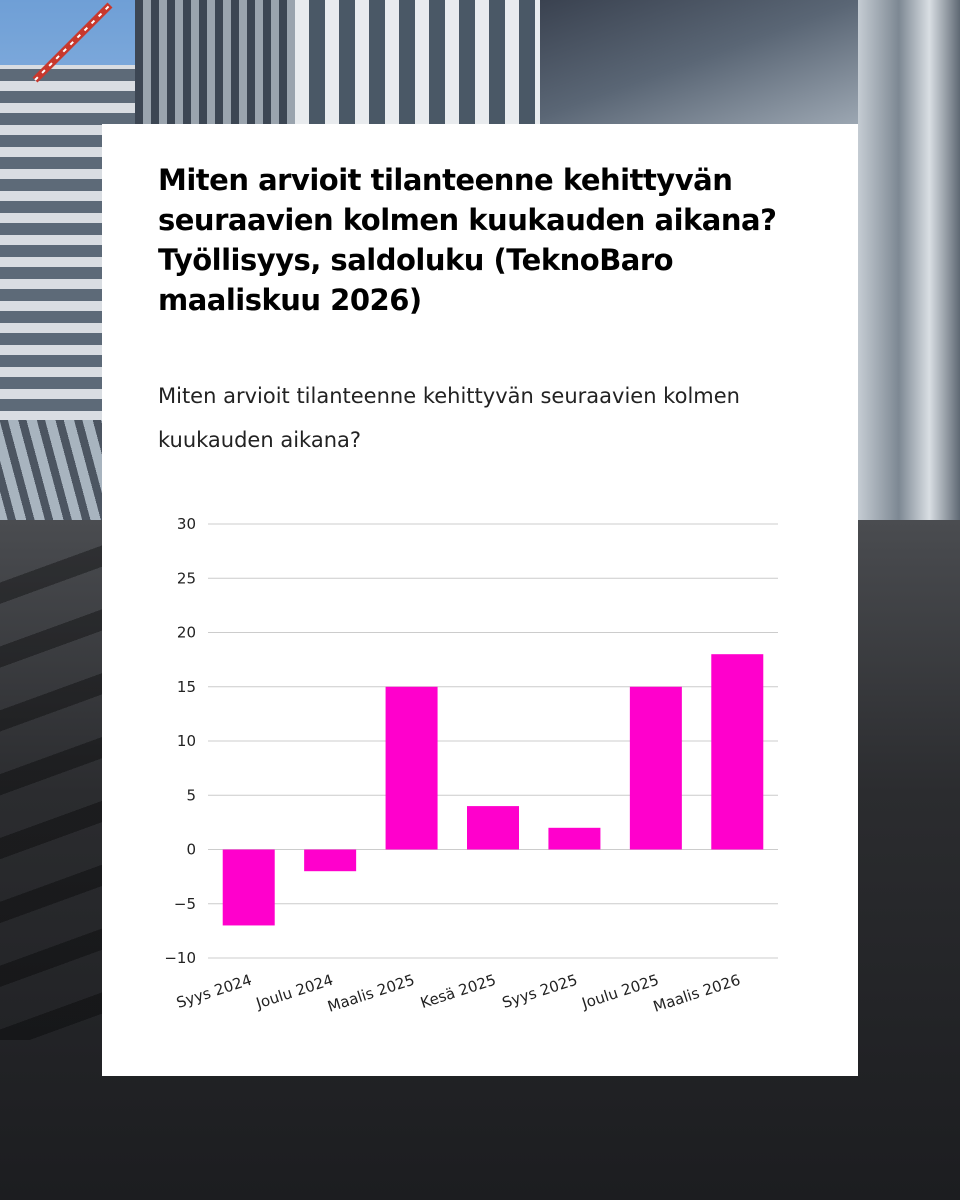 This screenshot has height=1200, width=960. I want to click on x-tick-label: Joulu 2025, so click(620, 992).